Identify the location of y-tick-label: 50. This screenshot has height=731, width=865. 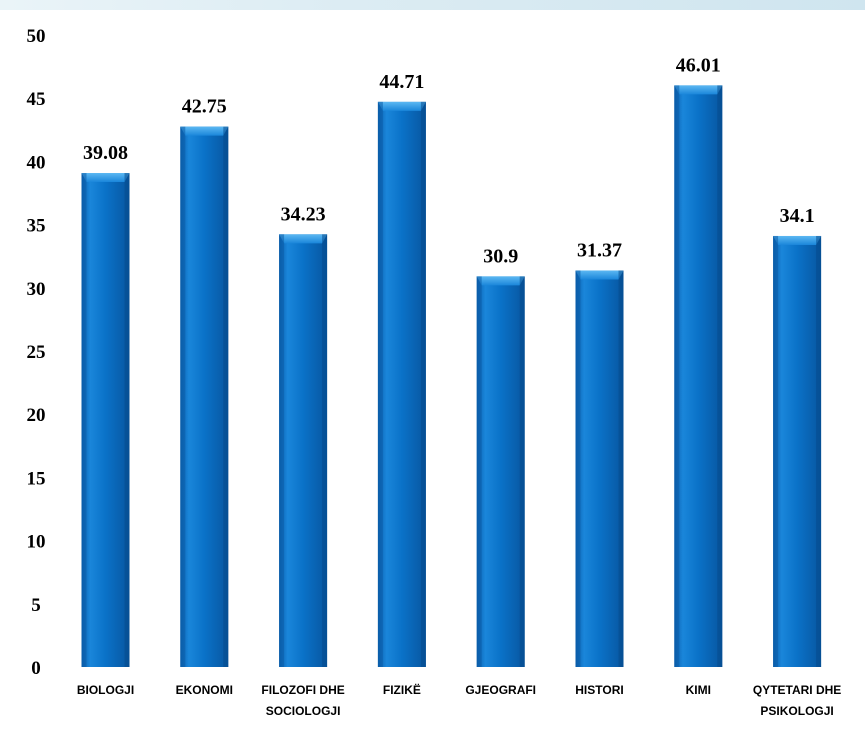
(36, 36).